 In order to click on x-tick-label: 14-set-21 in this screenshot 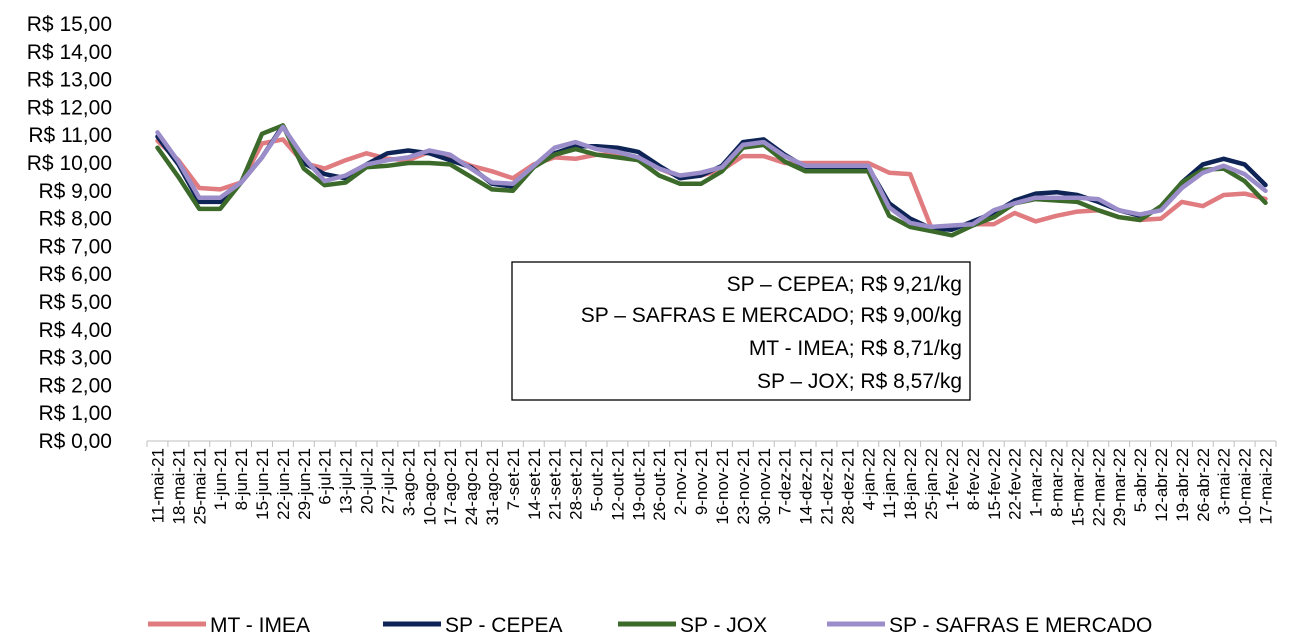, I will do `click(534, 484)`.